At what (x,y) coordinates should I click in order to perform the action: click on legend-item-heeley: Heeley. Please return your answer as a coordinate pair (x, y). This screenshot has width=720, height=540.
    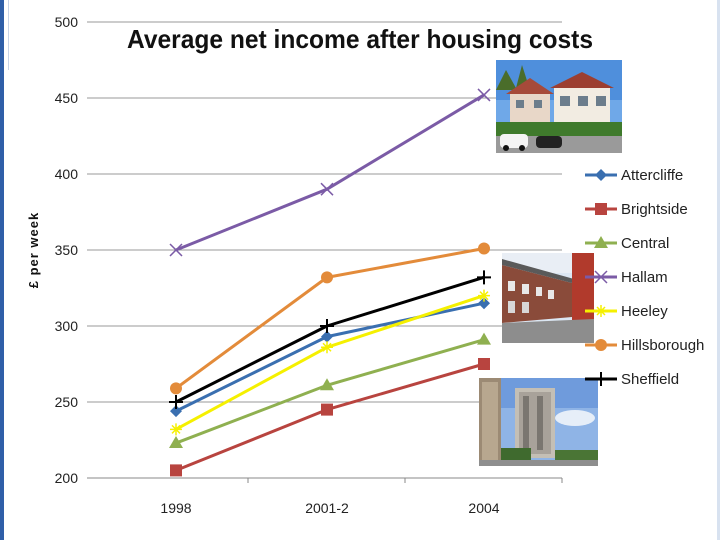
    Looking at the image, I should click on (650, 311).